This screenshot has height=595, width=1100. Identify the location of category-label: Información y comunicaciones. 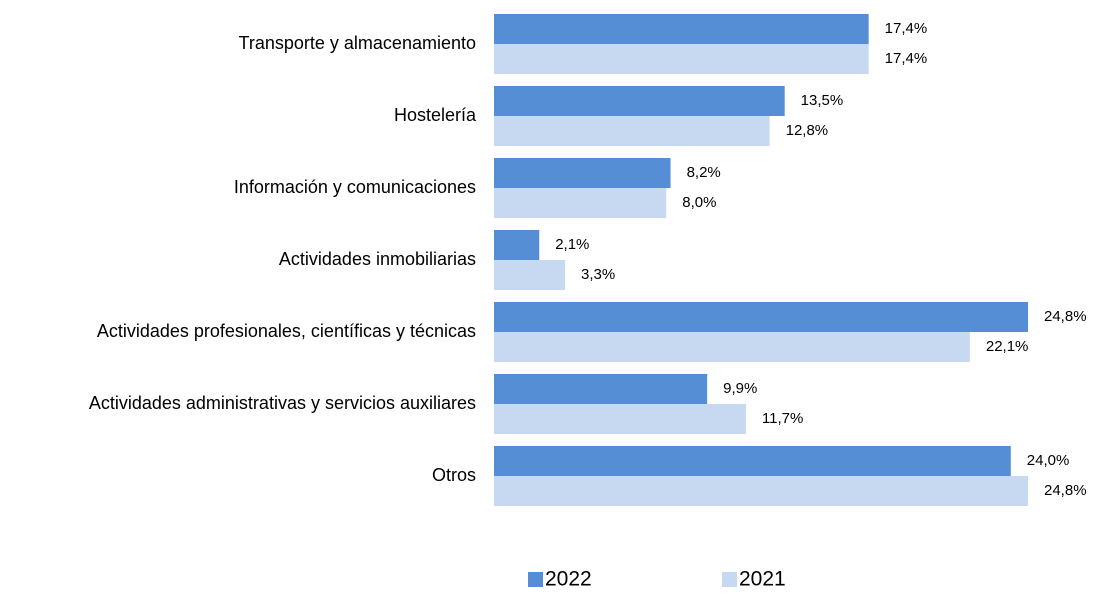
(355, 187).